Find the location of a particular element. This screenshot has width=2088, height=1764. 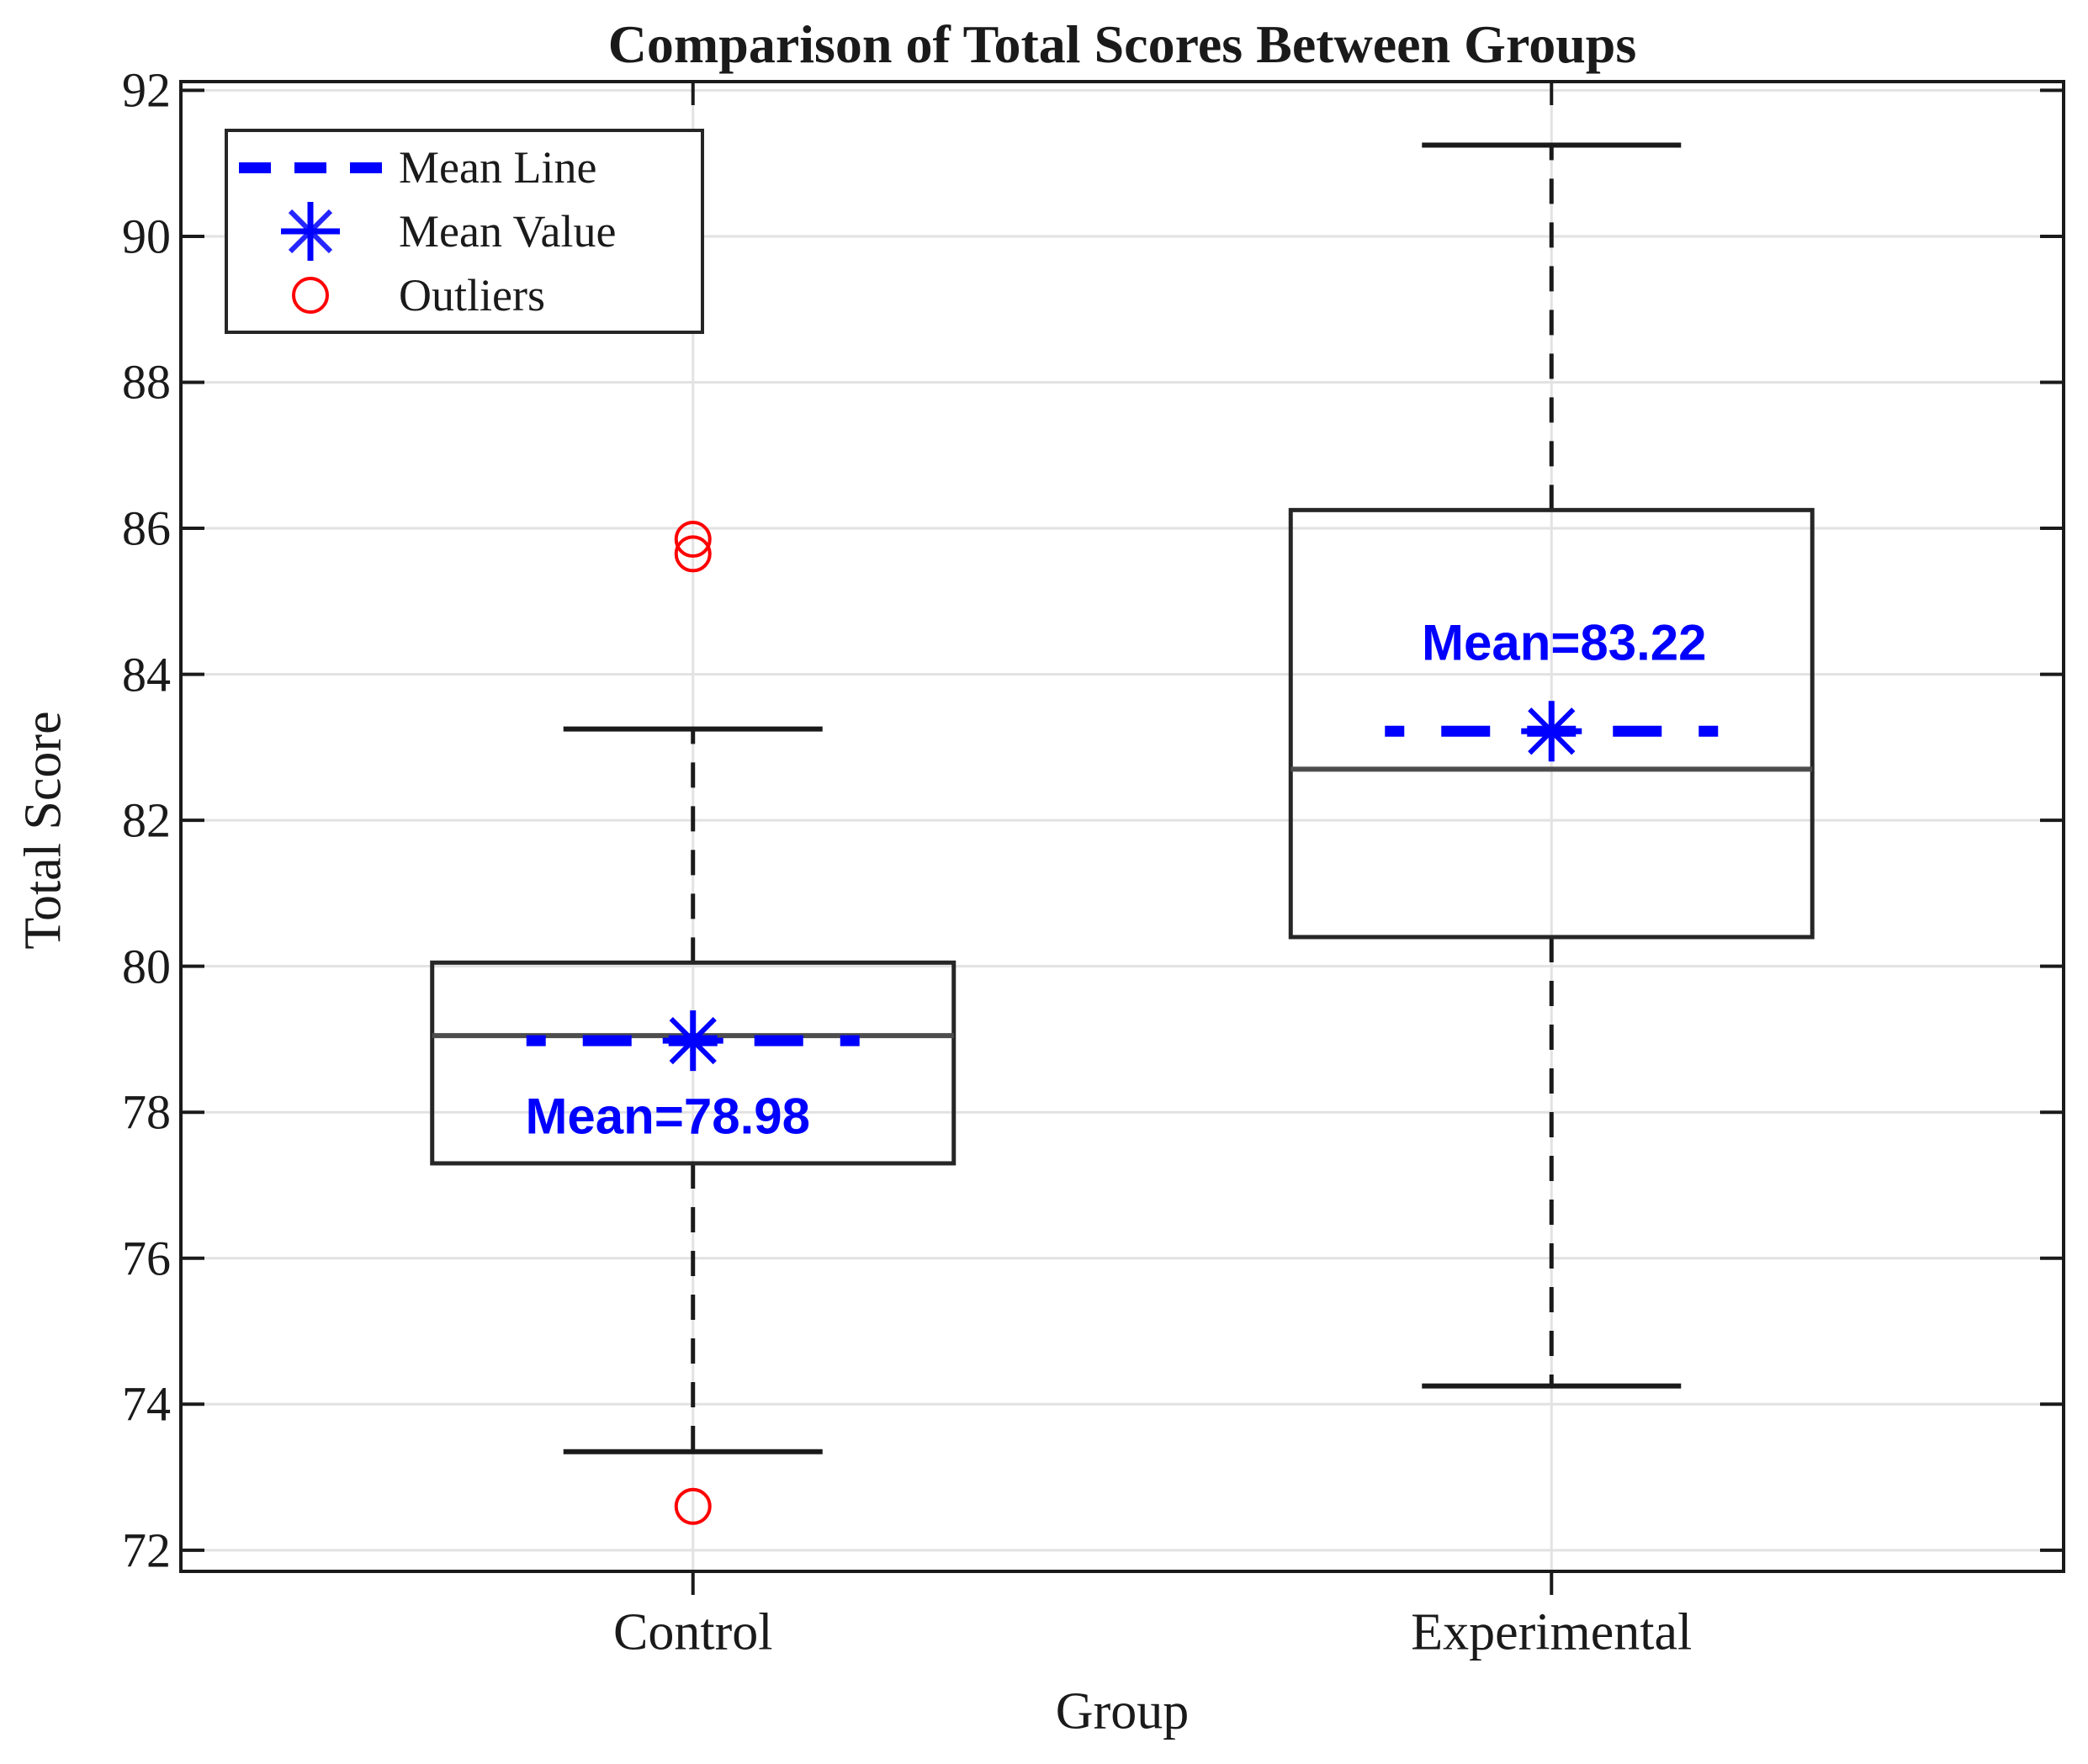

dashed-line-swatch-icon is located at coordinates (310, 167).